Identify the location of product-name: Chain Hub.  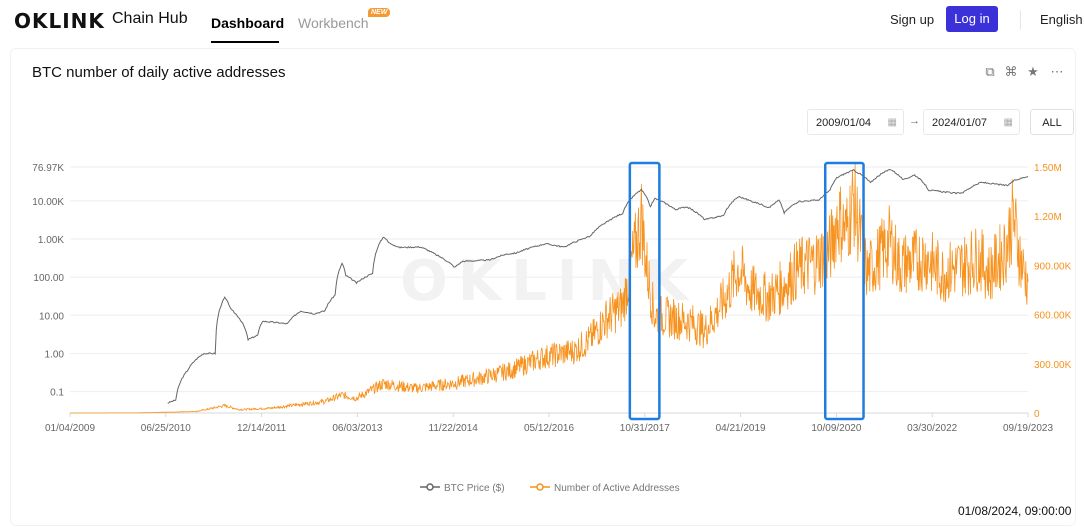
(150, 18).